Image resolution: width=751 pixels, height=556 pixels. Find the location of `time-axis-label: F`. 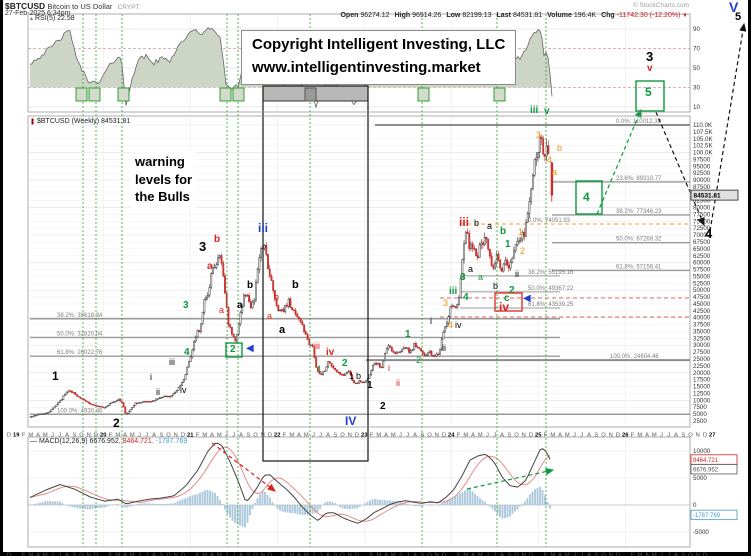

time-axis-label: F is located at coordinates (546, 554).